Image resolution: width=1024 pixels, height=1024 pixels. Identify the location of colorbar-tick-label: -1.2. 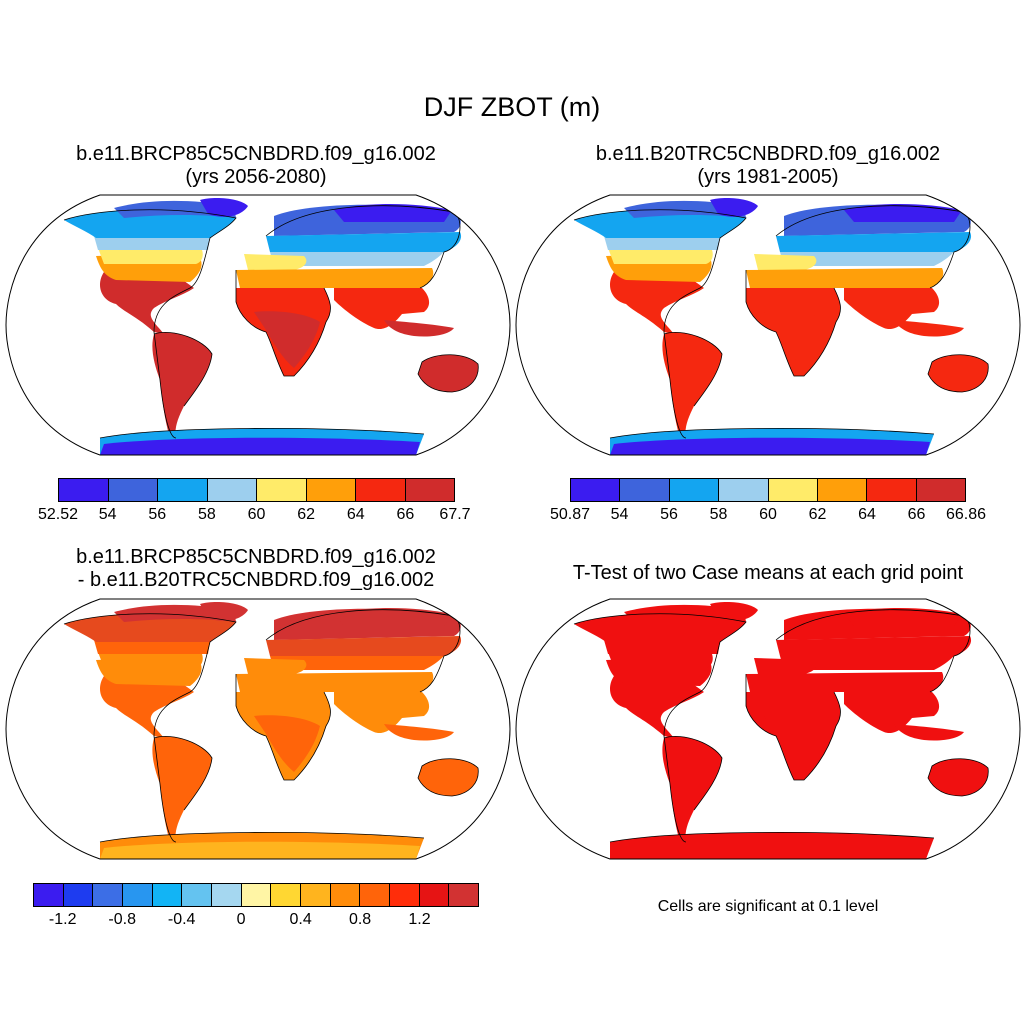
(62, 919).